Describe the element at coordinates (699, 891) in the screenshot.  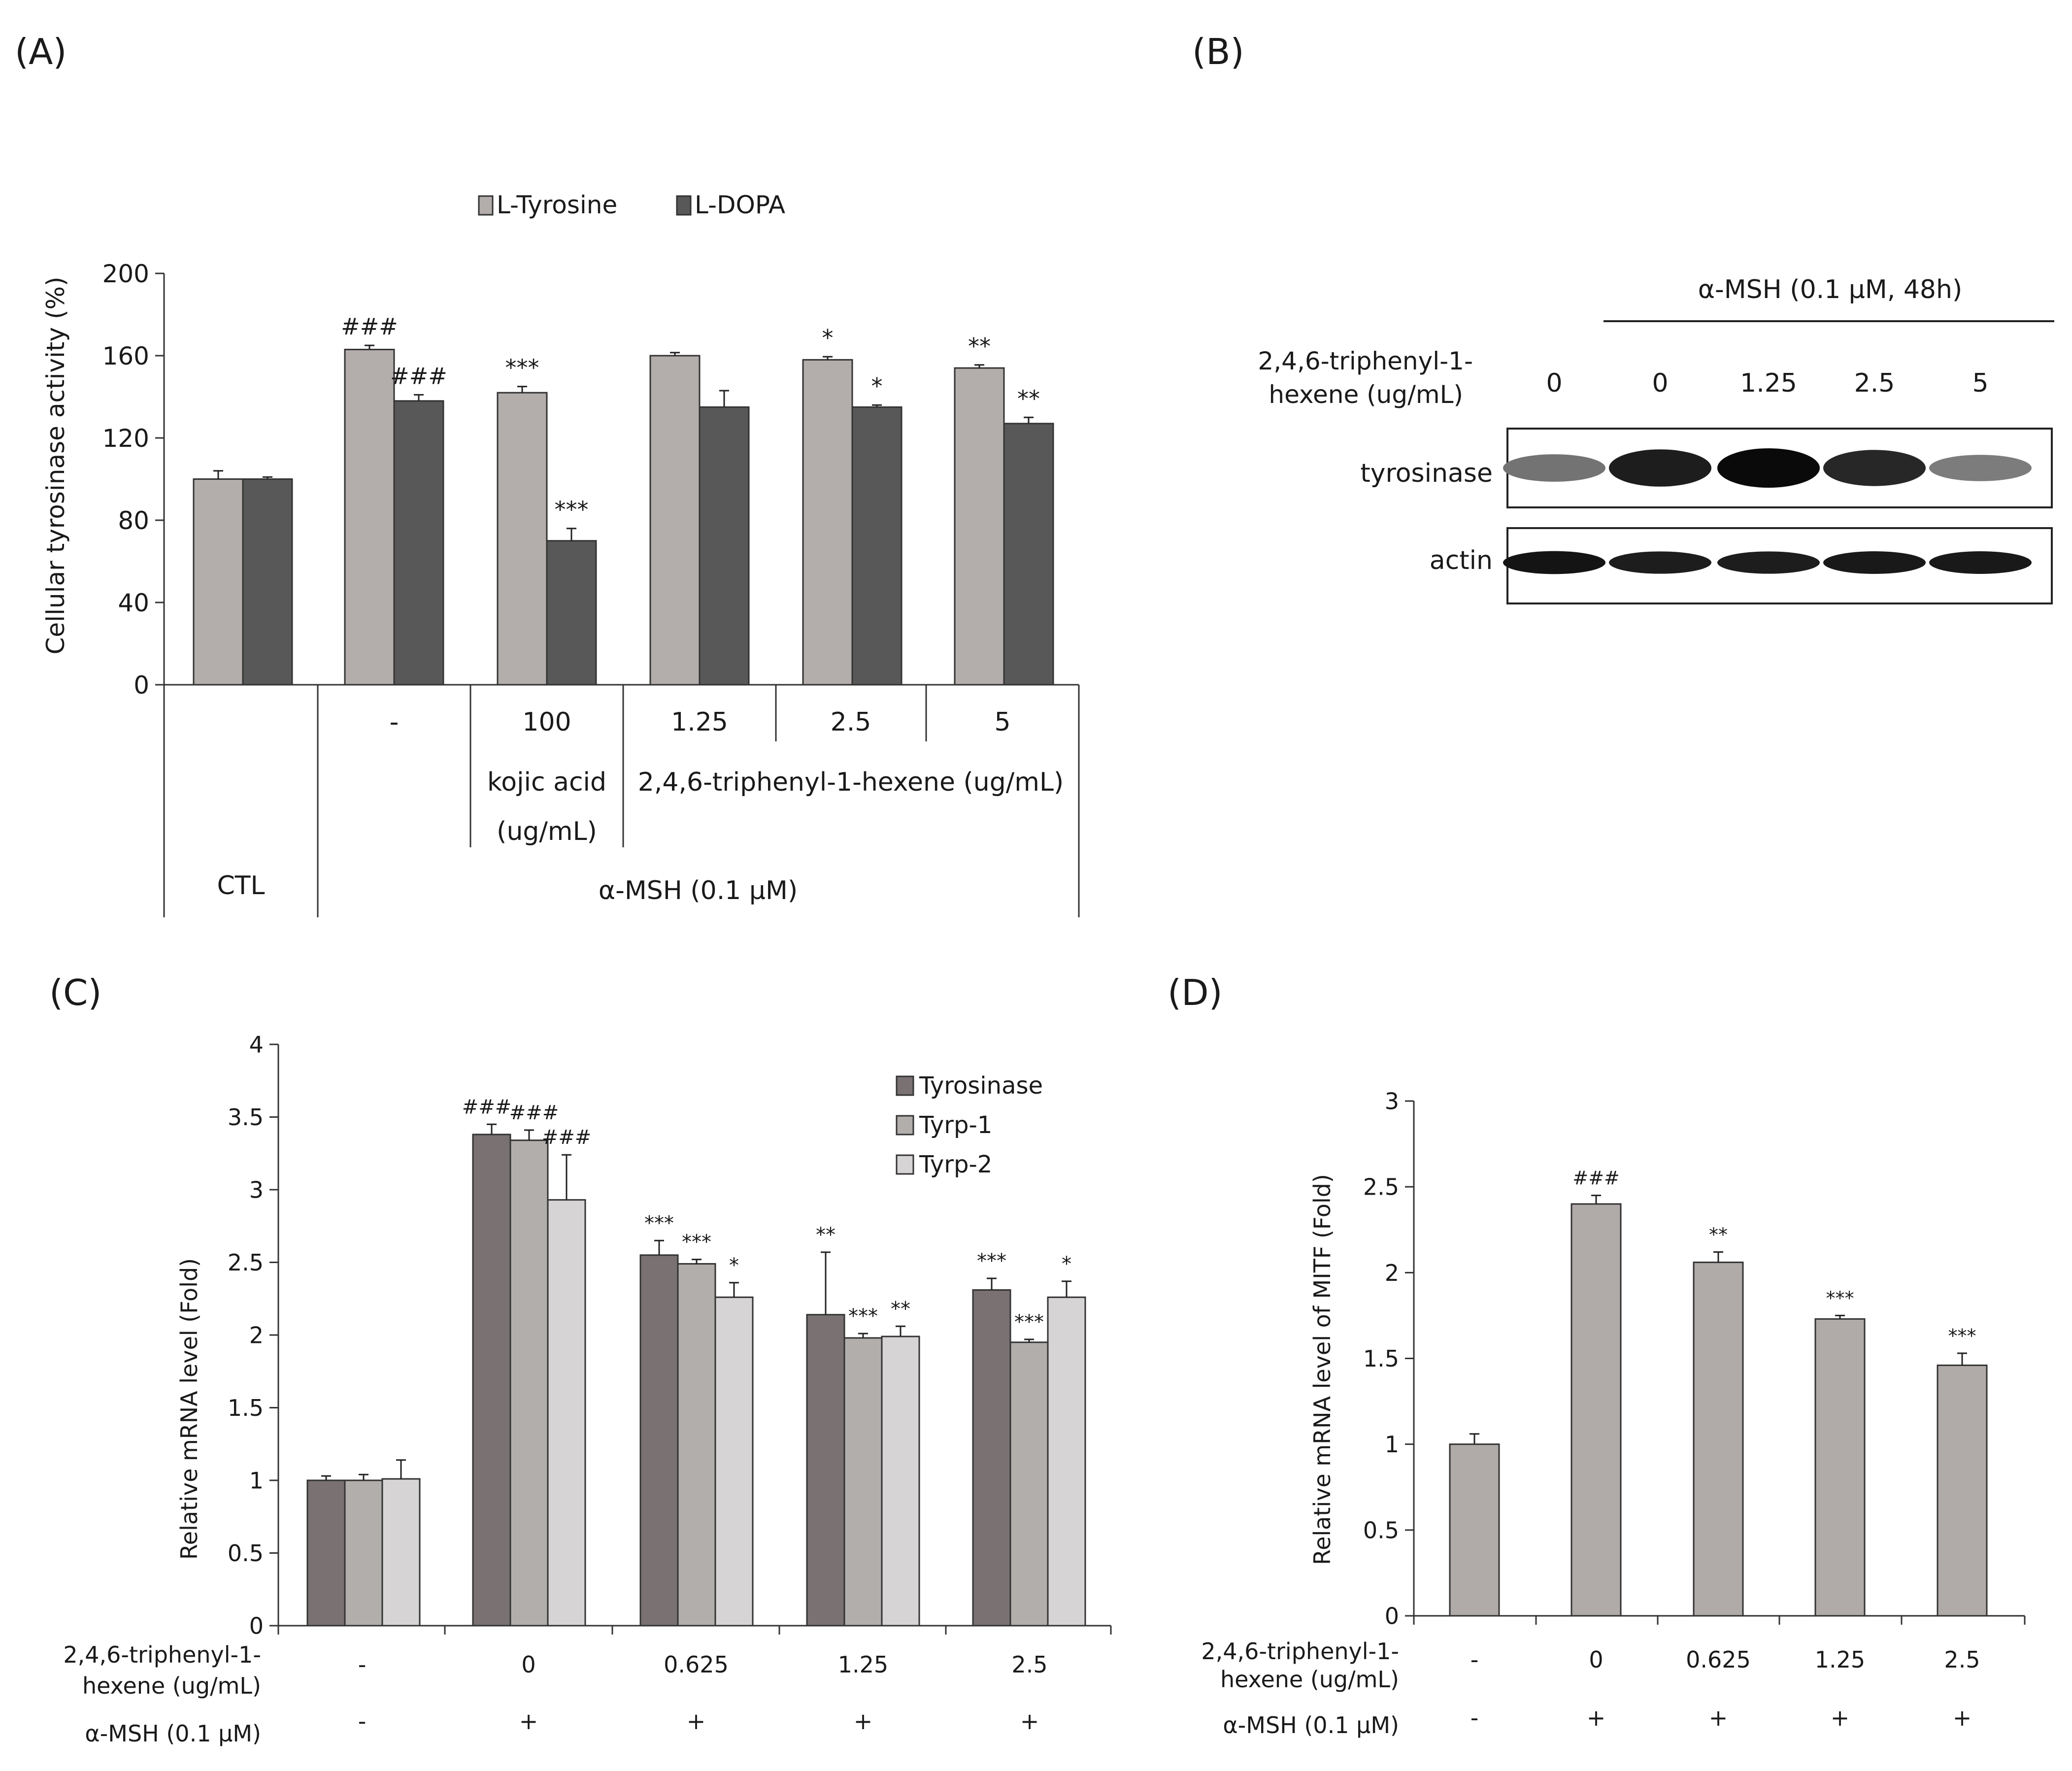
I see `table-msh-label: α-MSH (0.1 μM)` at that location.